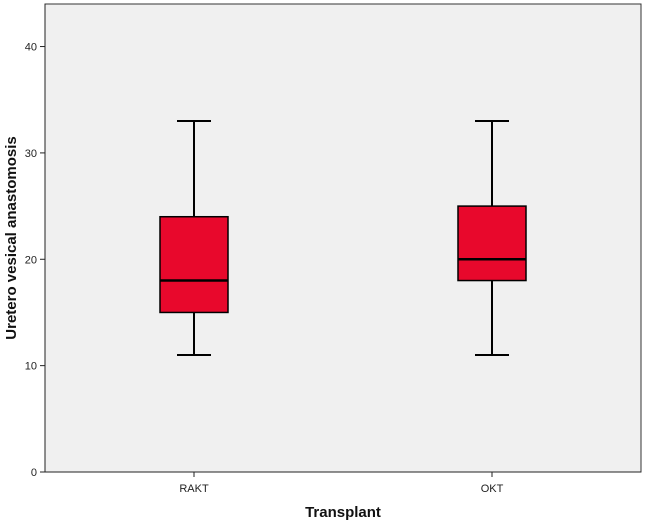  I want to click on y-tick-label: 40, so click(31, 48).